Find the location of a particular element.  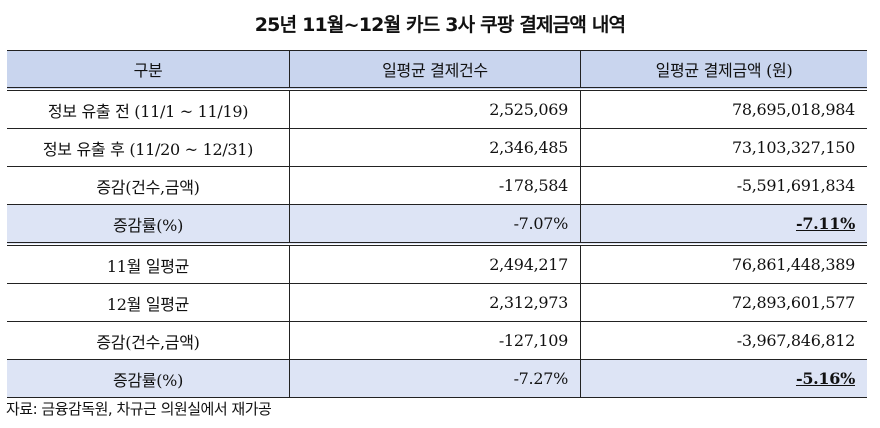

highlight-rate: -5.16% is located at coordinates (825, 378).